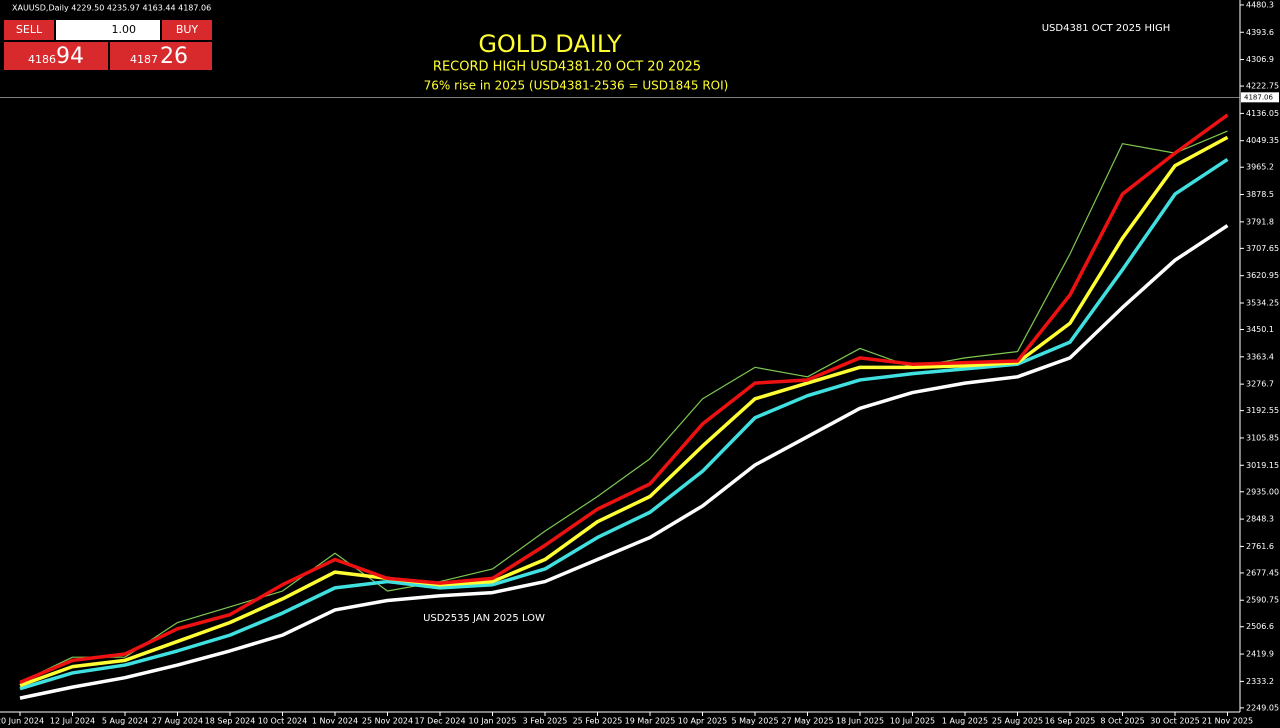 The width and height of the screenshot is (1280, 728). Describe the element at coordinates (1260, 329) in the screenshot. I see `y-tick-label: 3450.1` at that location.